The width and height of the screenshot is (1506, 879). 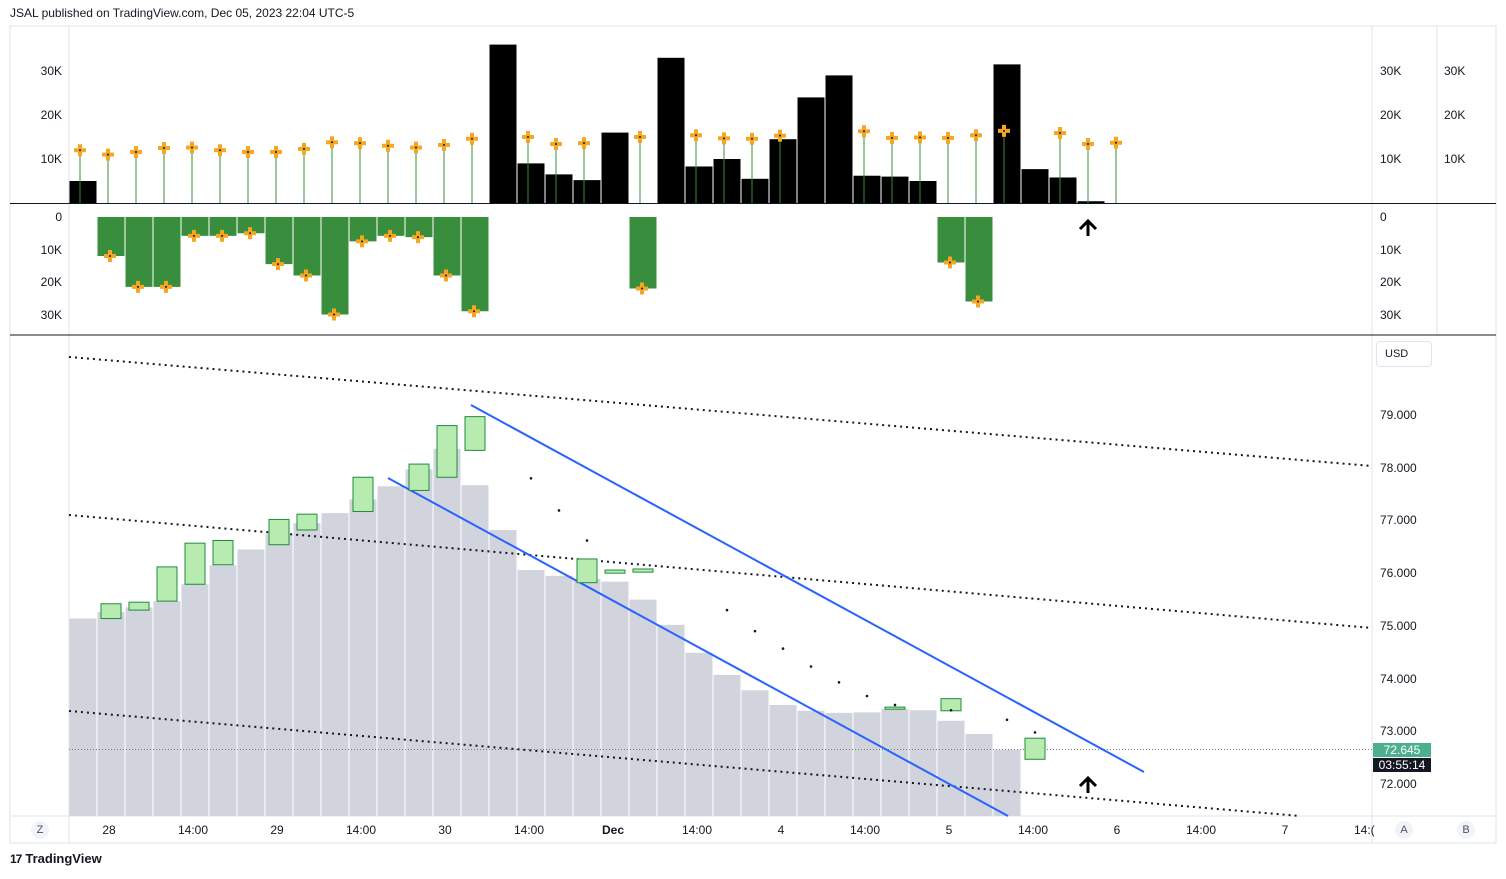 I want to click on lower-axis-label: 10K, so click(x=1390, y=250).